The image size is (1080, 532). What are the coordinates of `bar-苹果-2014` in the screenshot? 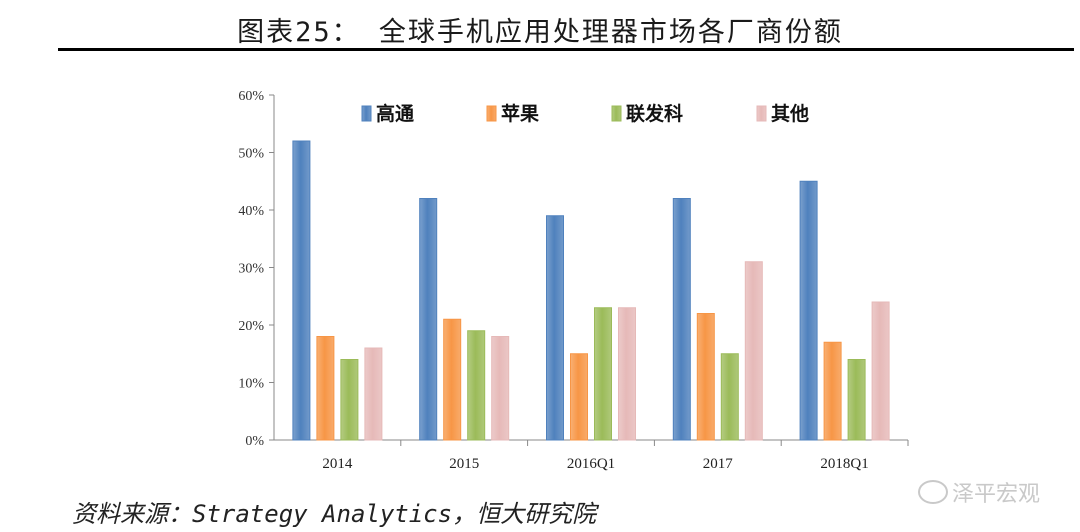 It's located at (325, 388).